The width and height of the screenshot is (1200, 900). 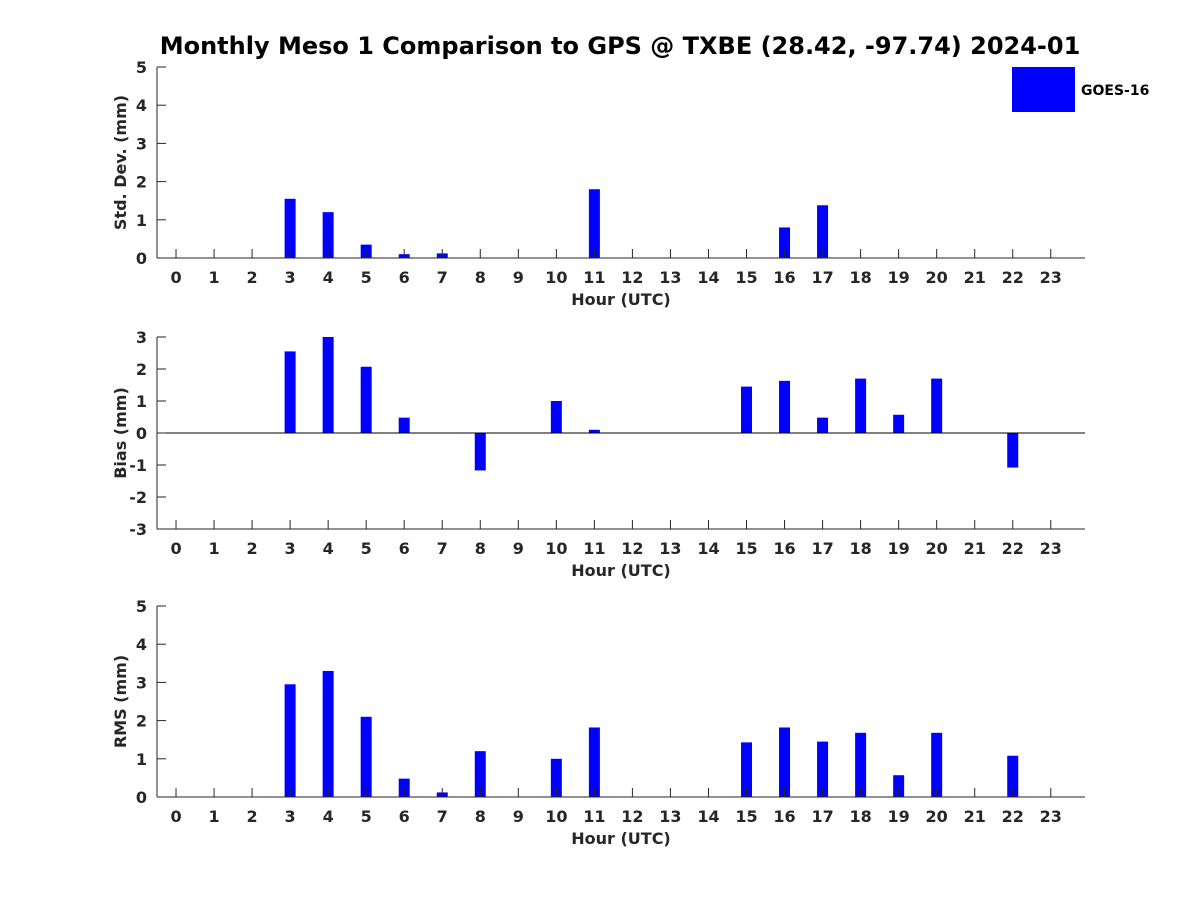 What do you see at coordinates (120, 162) in the screenshot?
I see `y-axis-label: Std. Dev. (mm)` at bounding box center [120, 162].